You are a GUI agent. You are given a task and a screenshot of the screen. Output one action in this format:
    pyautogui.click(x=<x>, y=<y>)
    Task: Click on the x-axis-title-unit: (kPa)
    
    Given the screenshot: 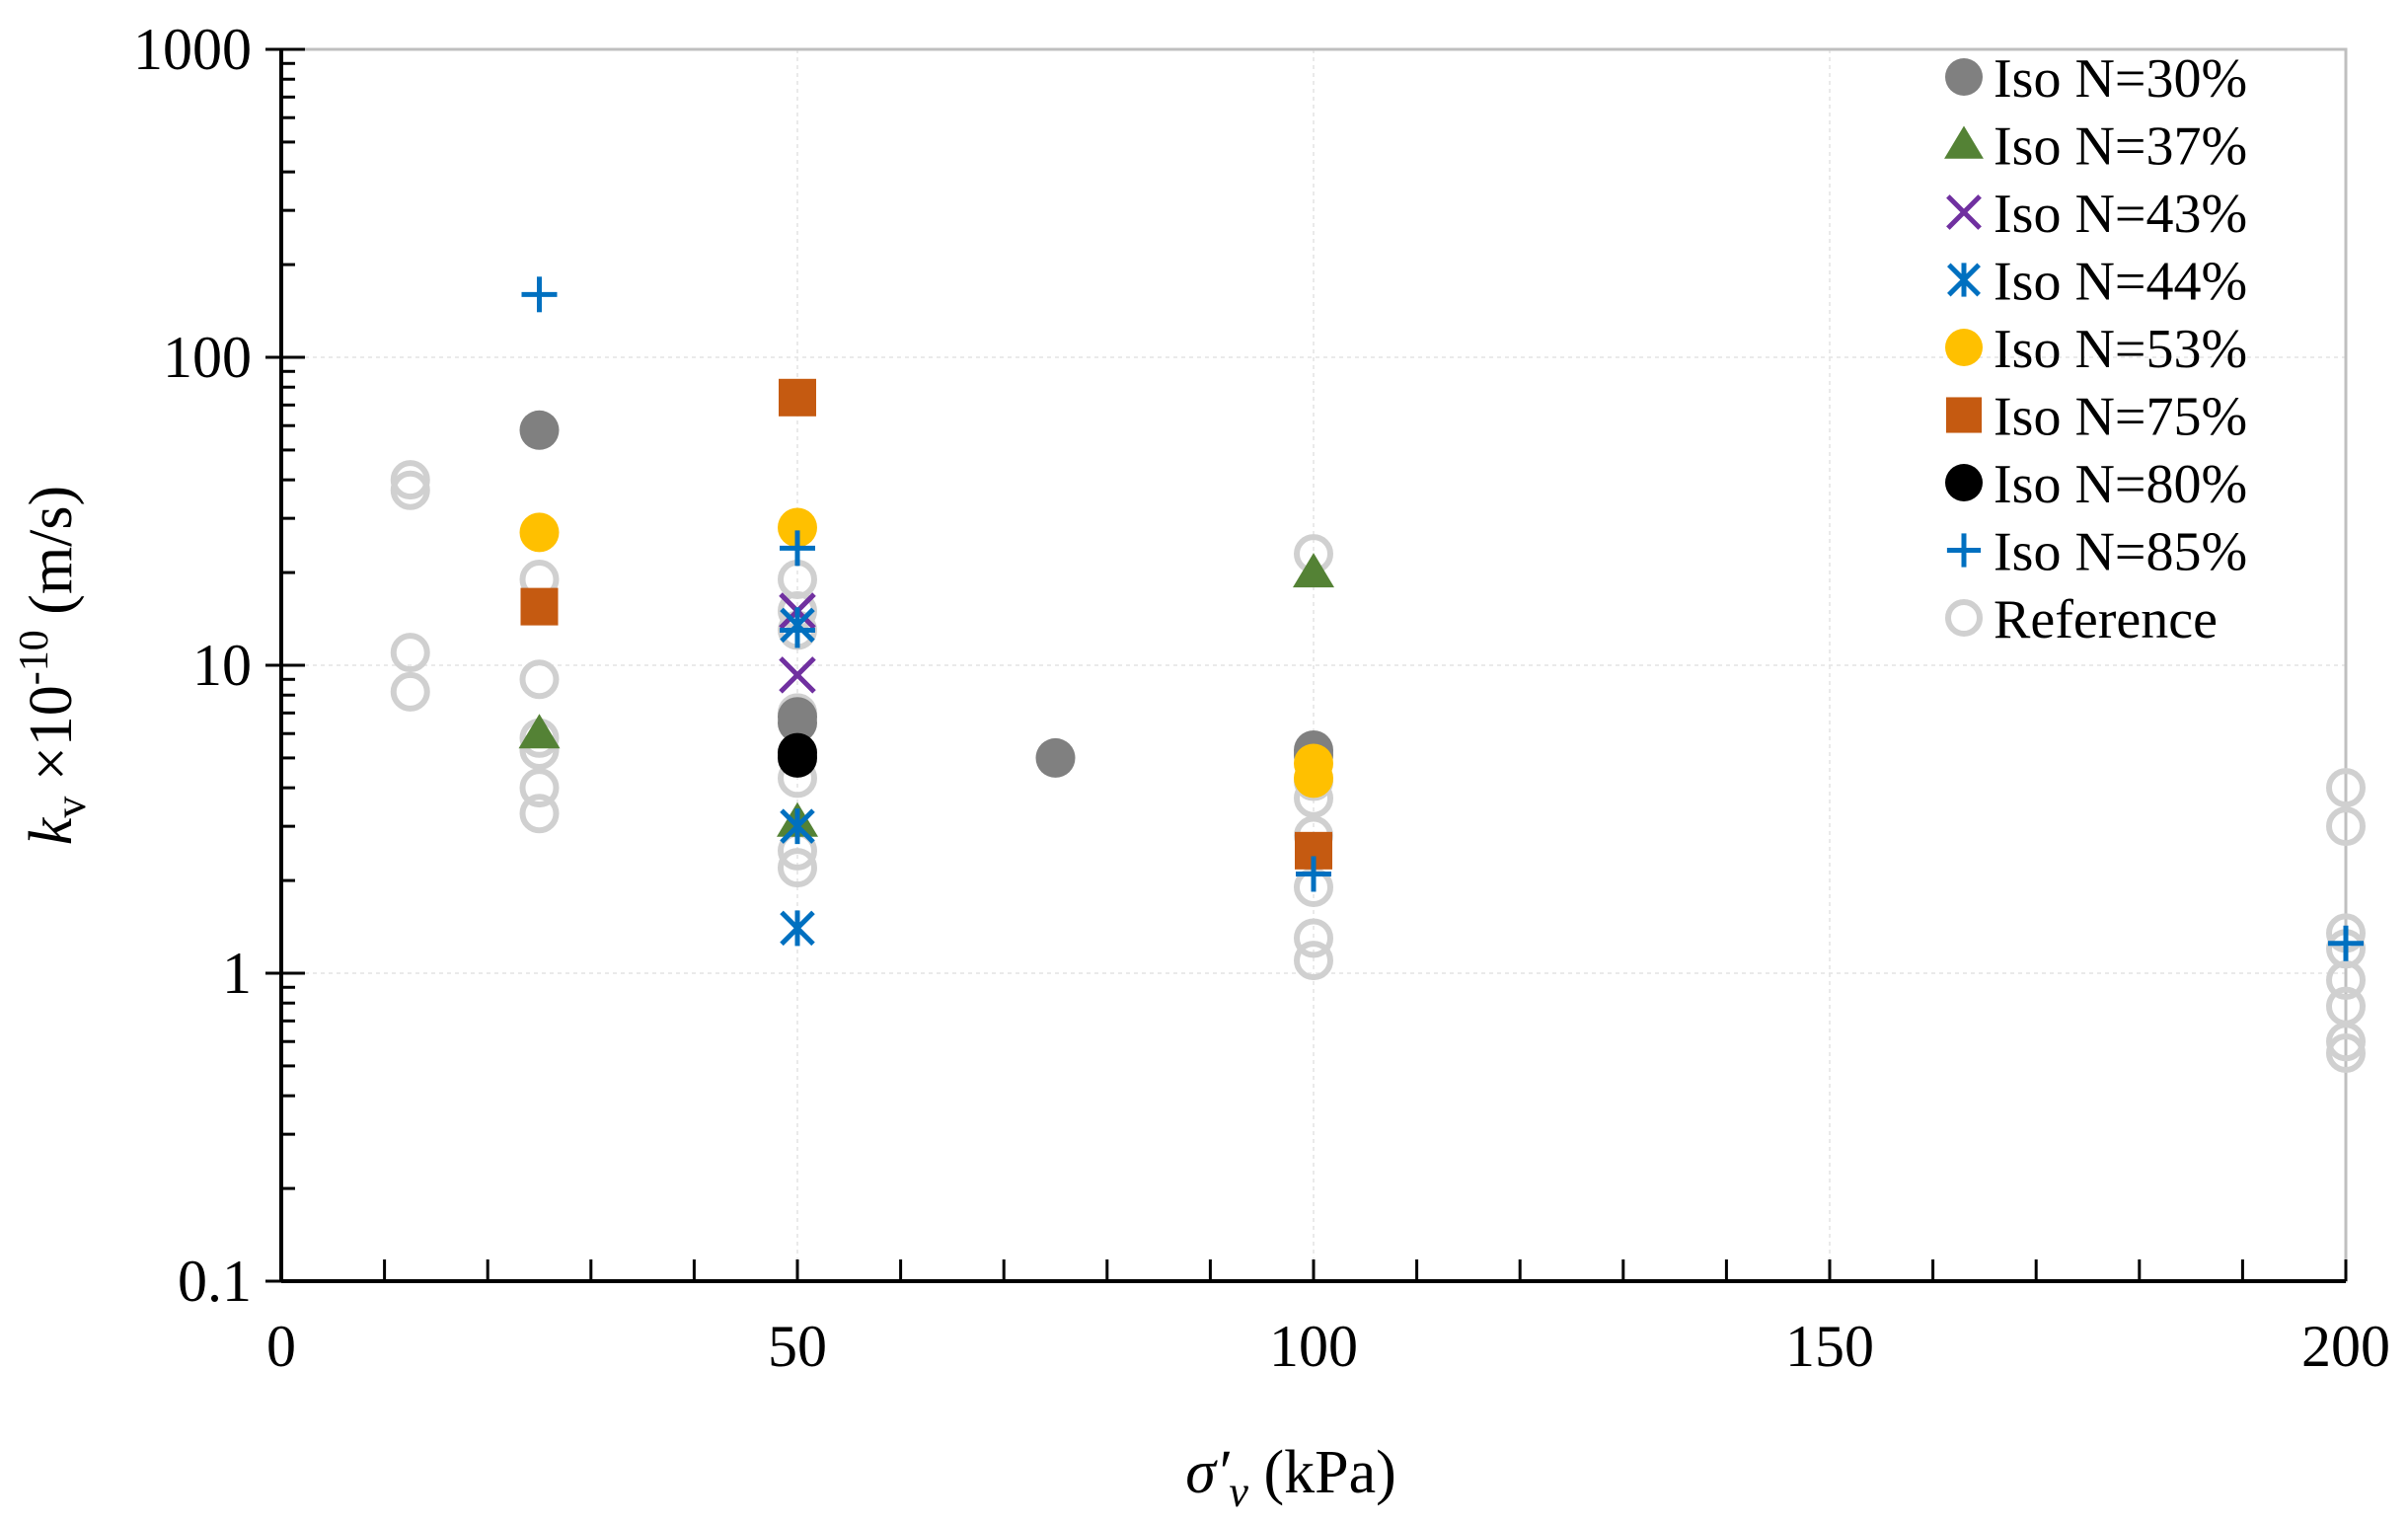 What is the action you would take?
    pyautogui.click(x=1329, y=1472)
    